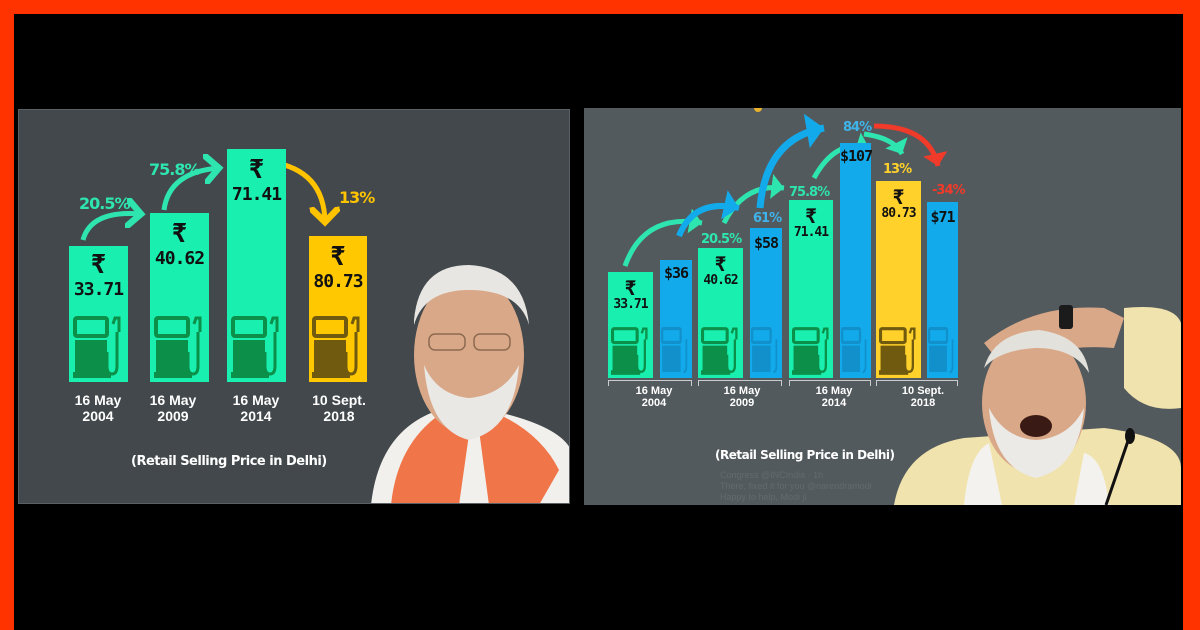 This screenshot has height=630, width=1200. What do you see at coordinates (785, 190) in the screenshot?
I see `curved-arrow-icon` at bounding box center [785, 190].